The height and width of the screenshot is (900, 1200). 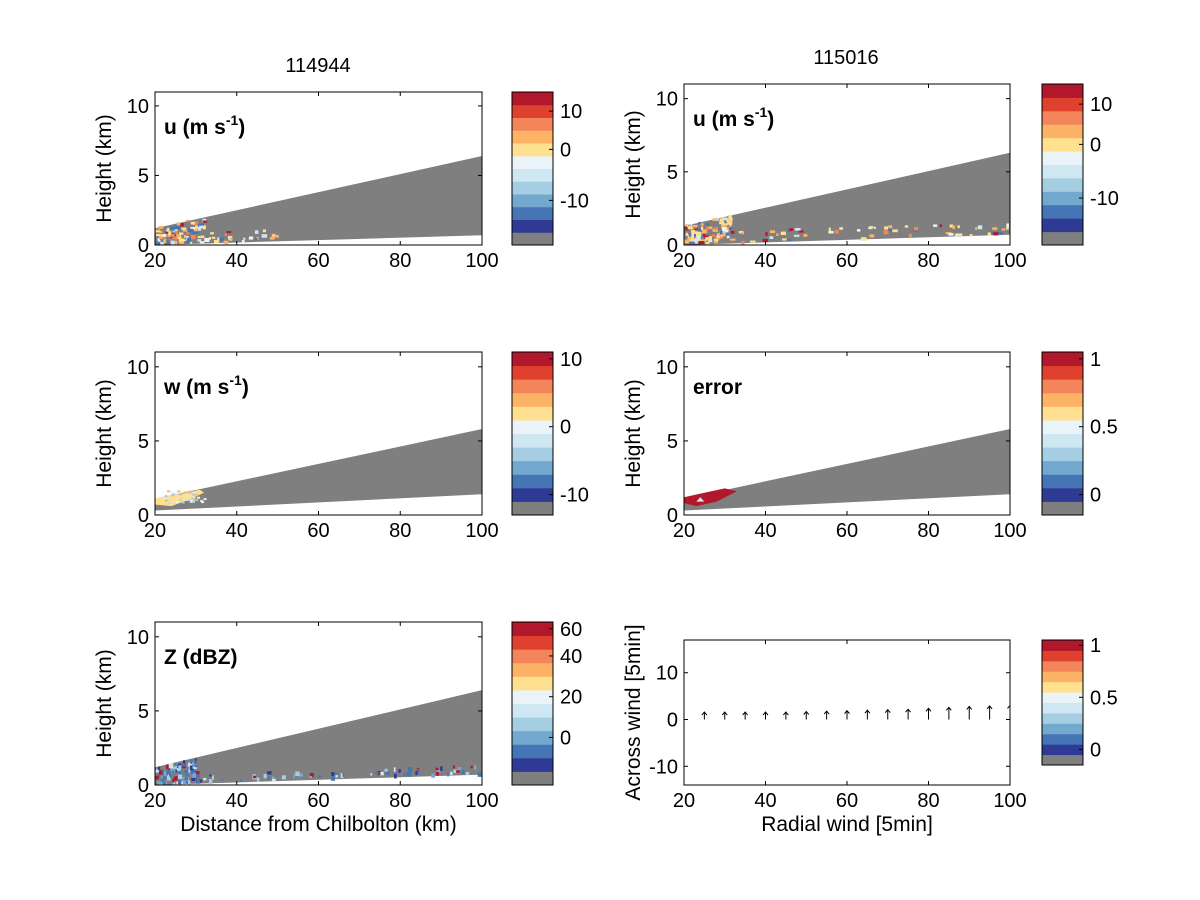 What do you see at coordinates (571, 112) in the screenshot?
I see `colorbar-tick-label: 10` at bounding box center [571, 112].